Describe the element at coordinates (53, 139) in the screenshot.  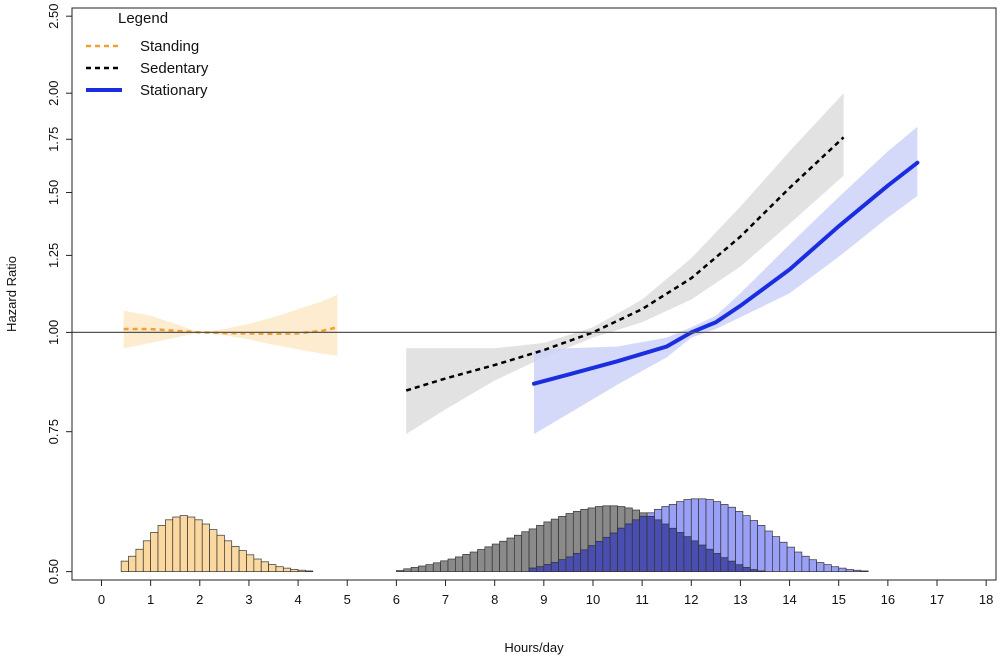
I see `y-tick-label: 1.75` at that location.